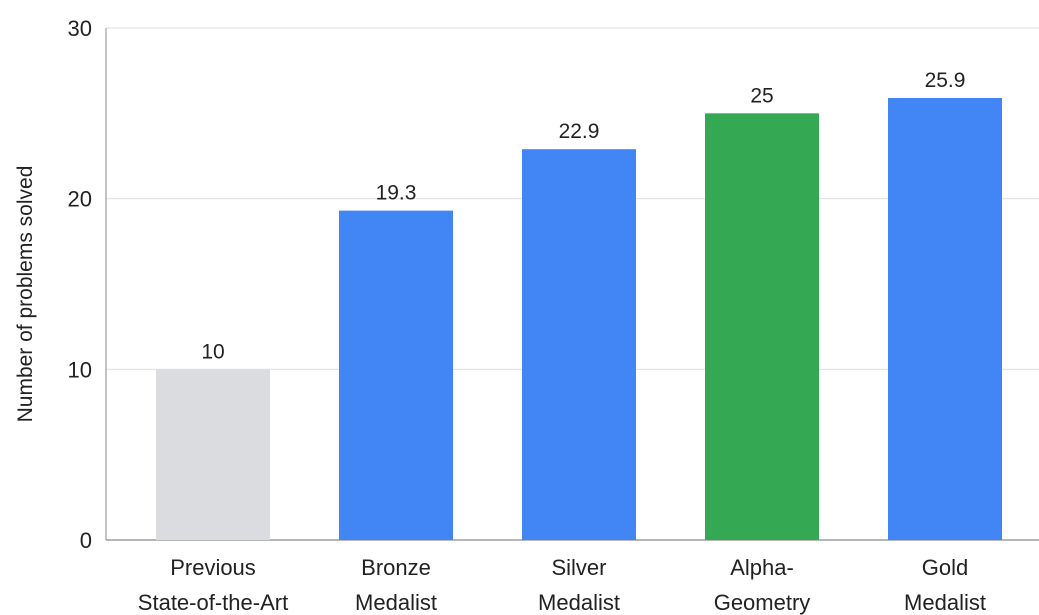 This screenshot has height=615, width=1039. I want to click on y-tick-labels: 0 10 20 30, so click(80, 284).